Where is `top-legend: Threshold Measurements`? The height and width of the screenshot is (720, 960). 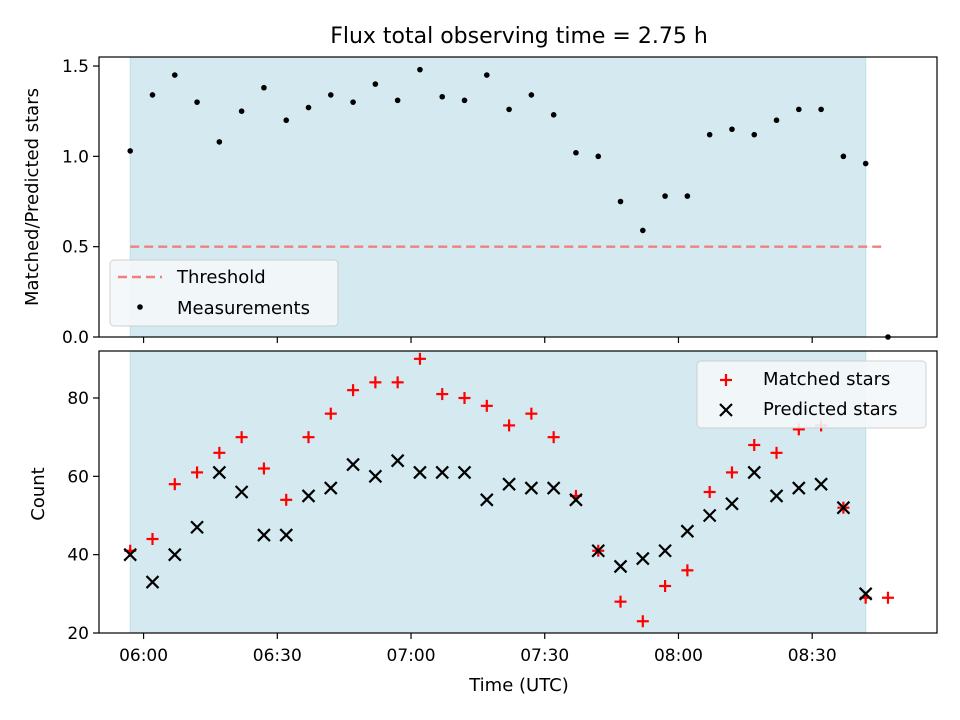 top-legend: Threshold Measurements is located at coordinates (224, 293).